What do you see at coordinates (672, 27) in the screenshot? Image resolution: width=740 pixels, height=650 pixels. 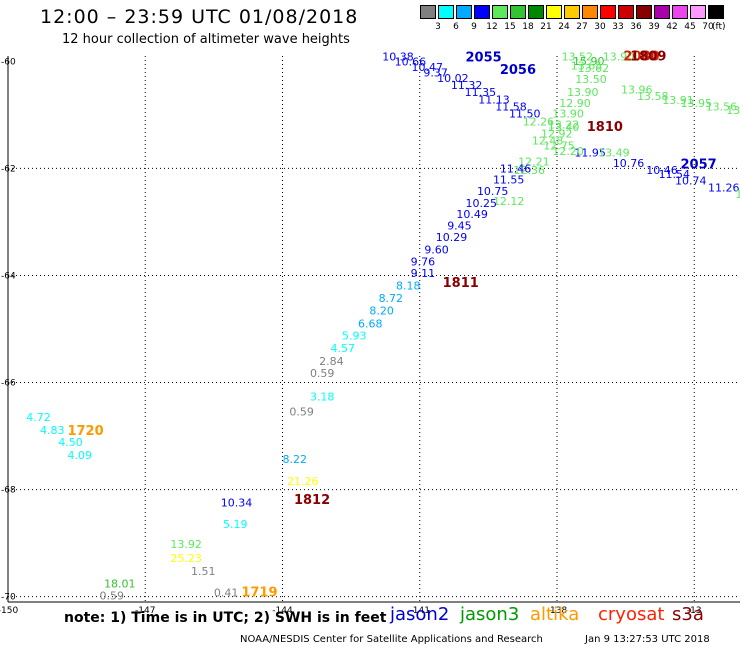 I see `colorbar-tick-label: 42` at bounding box center [672, 27].